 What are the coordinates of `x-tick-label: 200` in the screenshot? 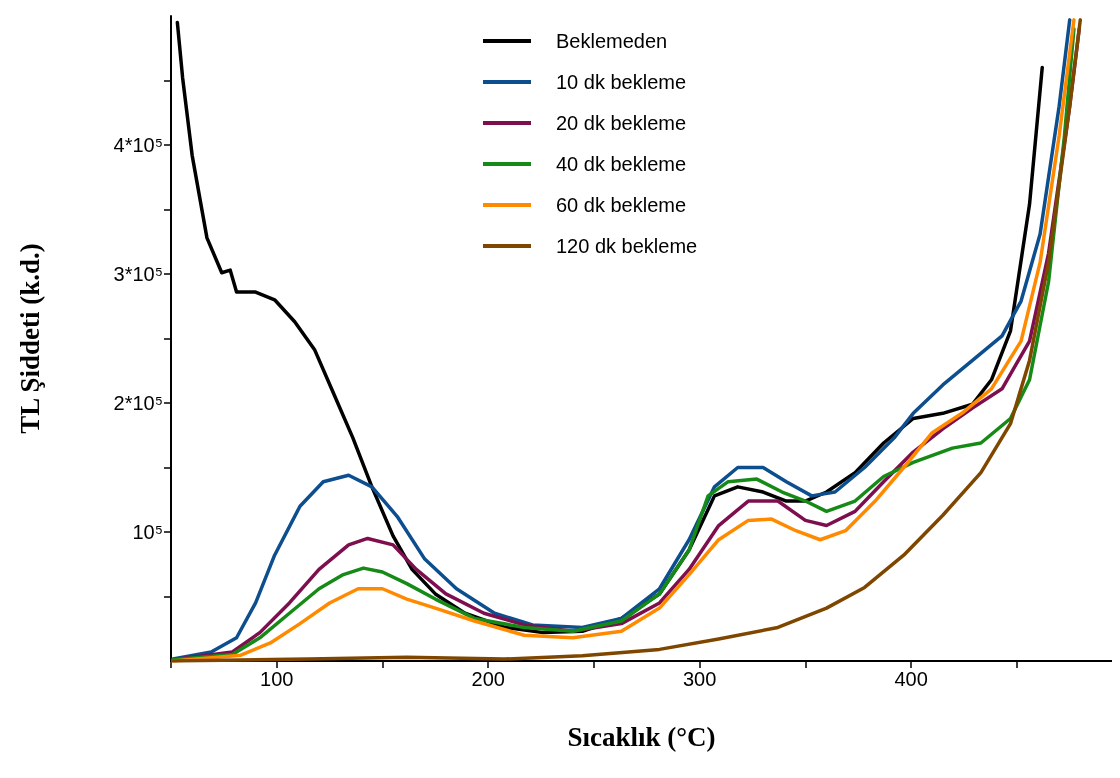 It's located at (488, 679).